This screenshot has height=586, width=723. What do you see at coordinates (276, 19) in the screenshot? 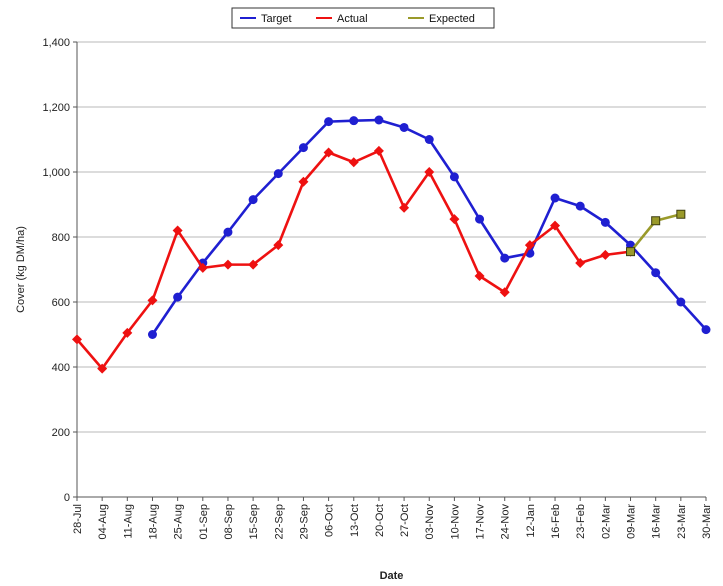
I see `legend-label-target: Target` at bounding box center [276, 19].